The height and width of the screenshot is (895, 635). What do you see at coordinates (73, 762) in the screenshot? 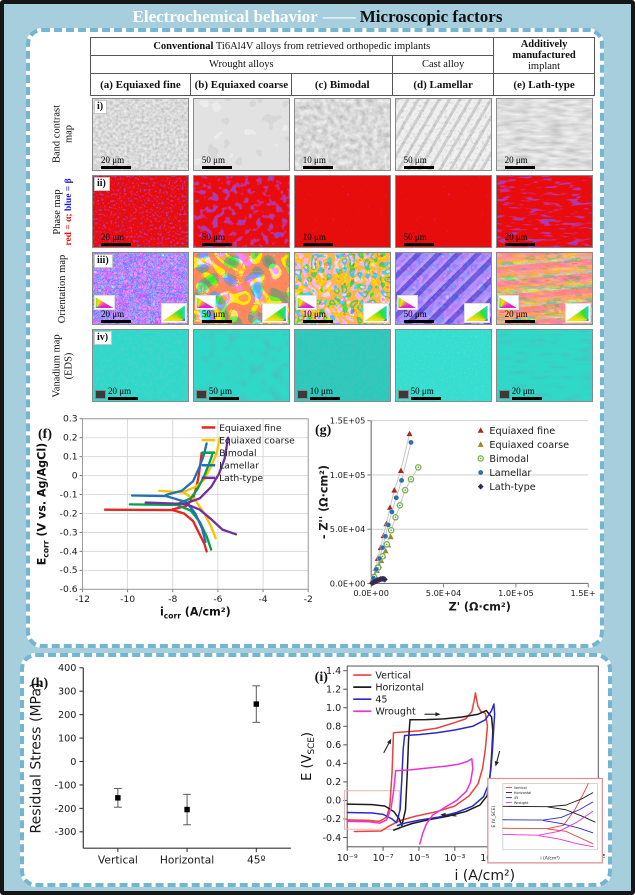
I see `svg-text: 0` at bounding box center [73, 762].